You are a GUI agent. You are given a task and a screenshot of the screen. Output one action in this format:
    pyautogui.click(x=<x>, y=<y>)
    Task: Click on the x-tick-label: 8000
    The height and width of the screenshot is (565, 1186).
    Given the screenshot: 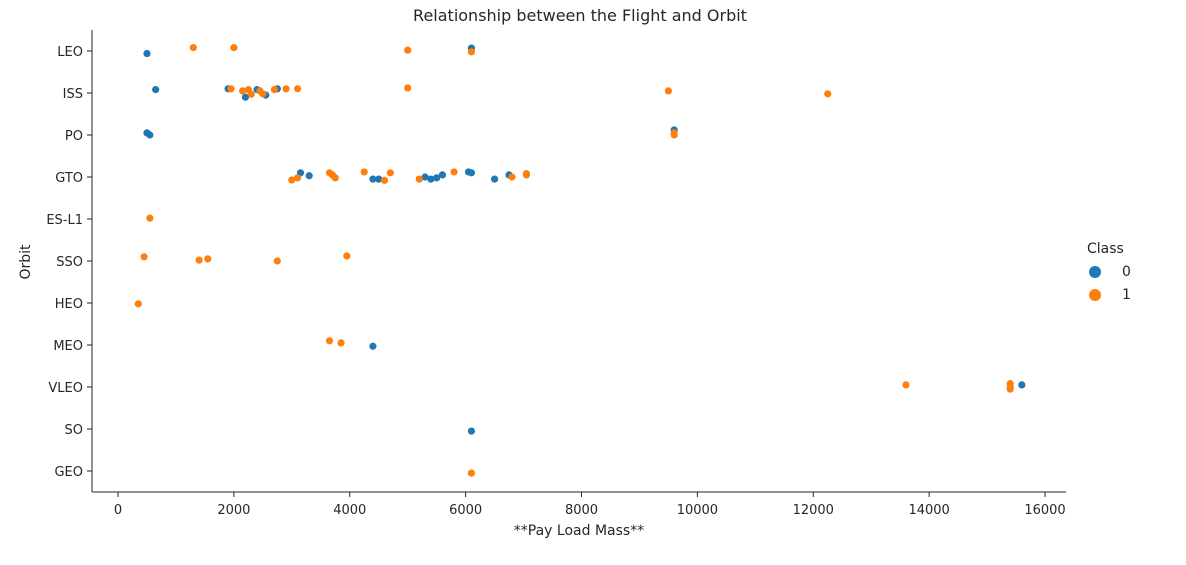 What is the action you would take?
    pyautogui.click(x=581, y=510)
    